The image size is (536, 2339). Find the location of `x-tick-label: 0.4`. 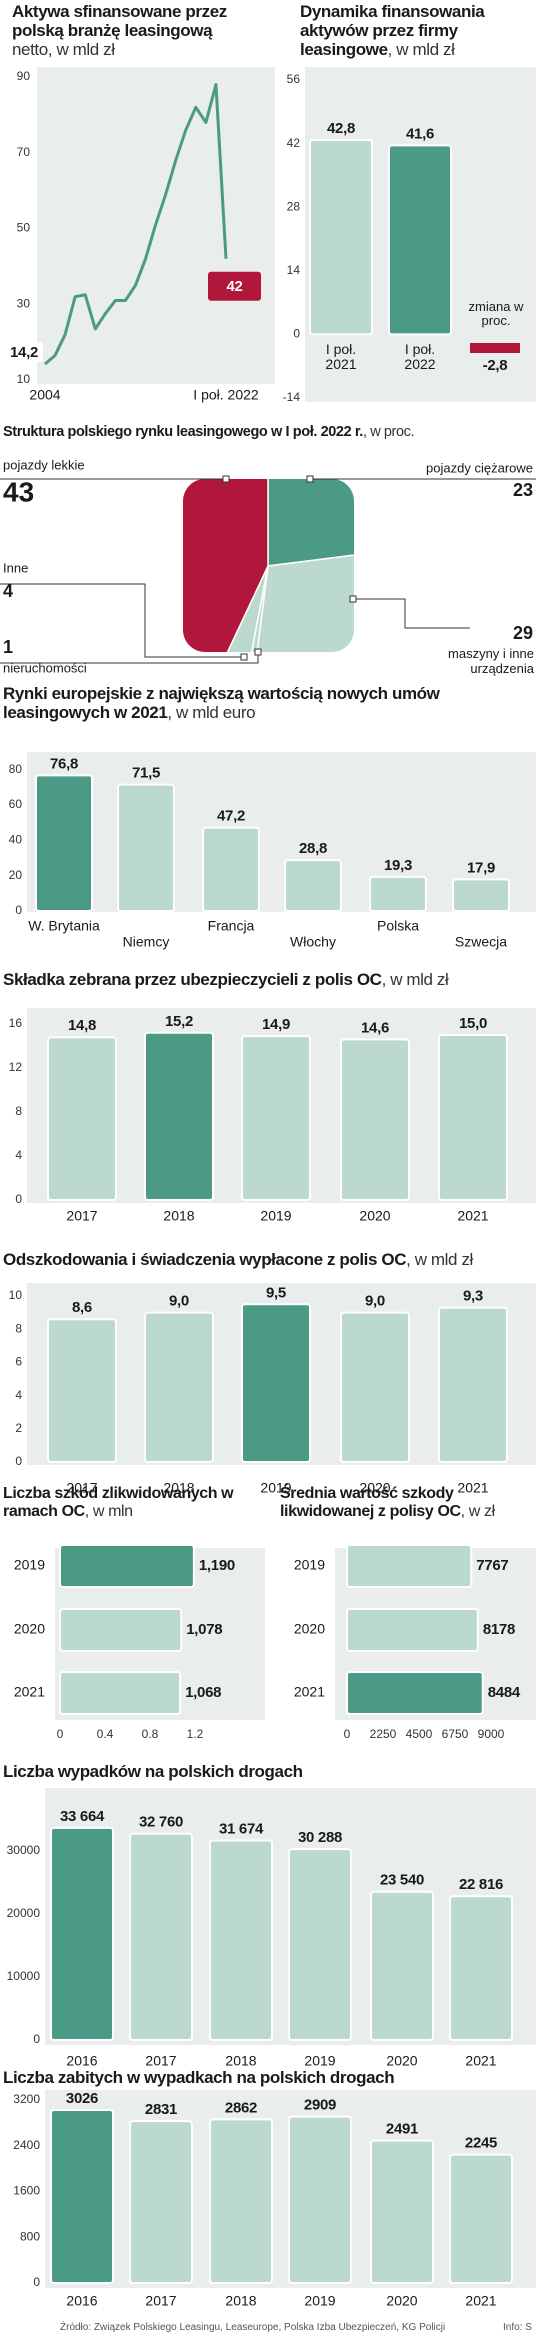

x-tick-label: 0.4 is located at coordinates (105, 1734).